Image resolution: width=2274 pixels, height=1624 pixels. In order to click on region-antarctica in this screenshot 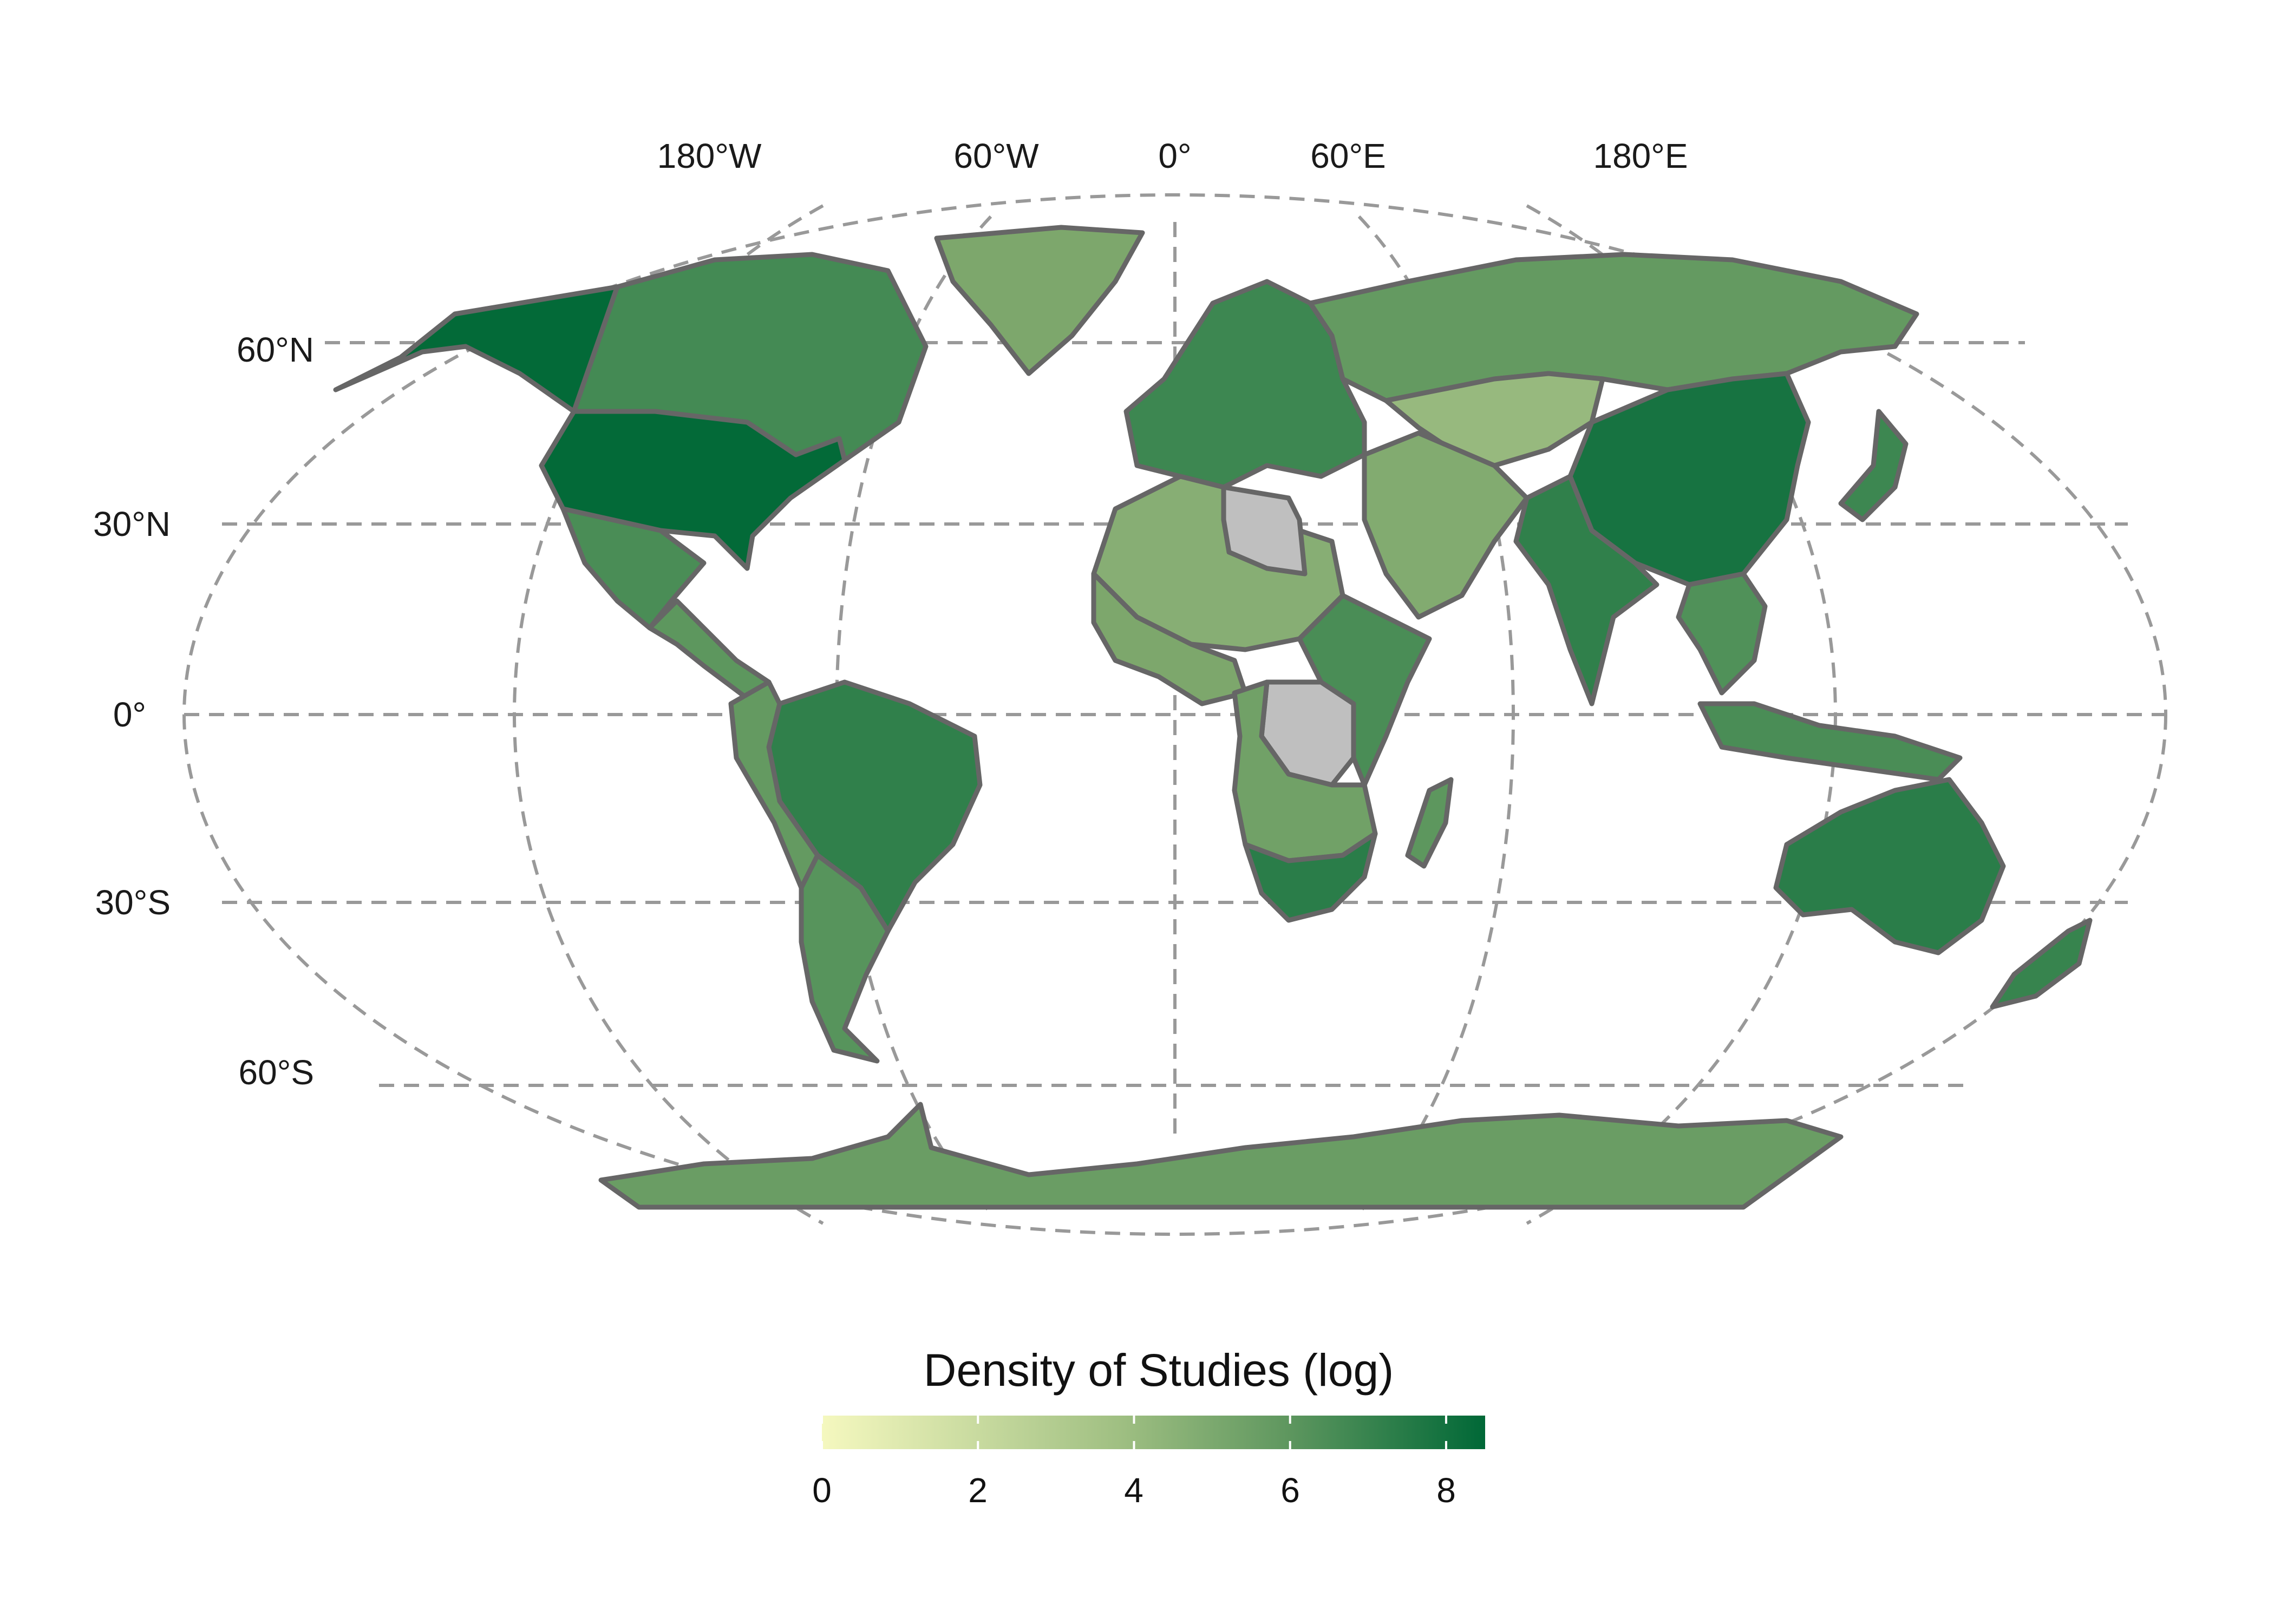, I will do `click(1221, 1156)`.